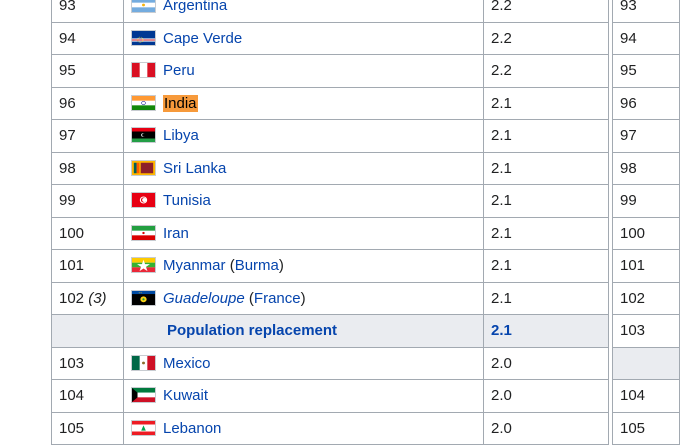  I want to click on myanmar-flag-icon, so click(143, 265).